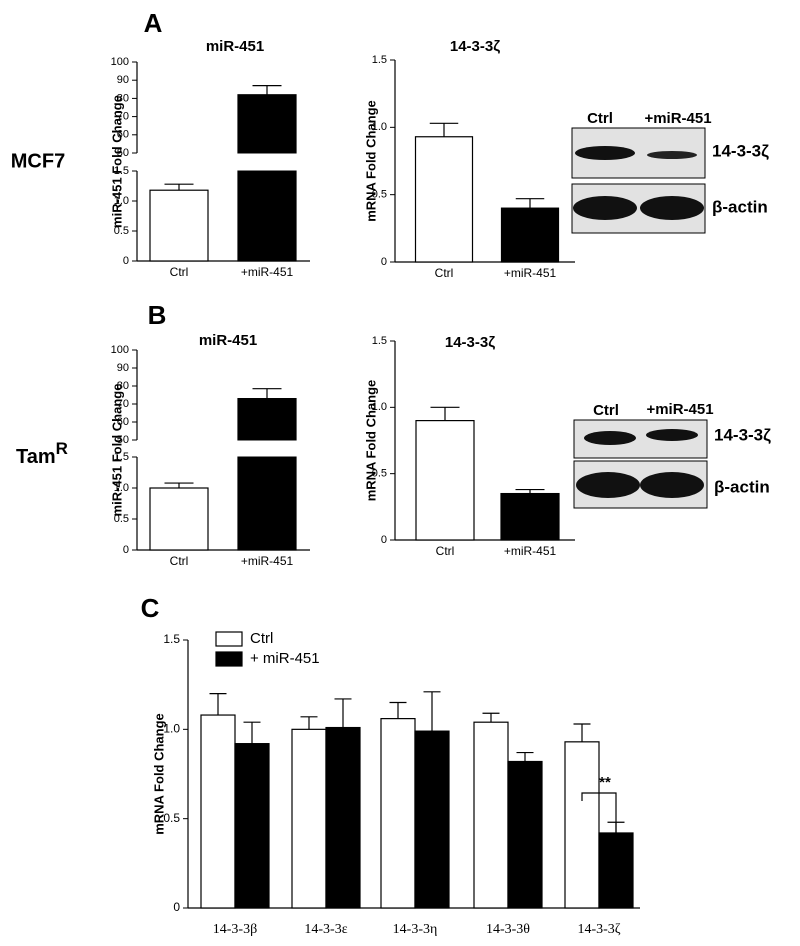 The image size is (800, 946). What do you see at coordinates (38, 161) in the screenshot?
I see `row-label: MCF7` at bounding box center [38, 161].